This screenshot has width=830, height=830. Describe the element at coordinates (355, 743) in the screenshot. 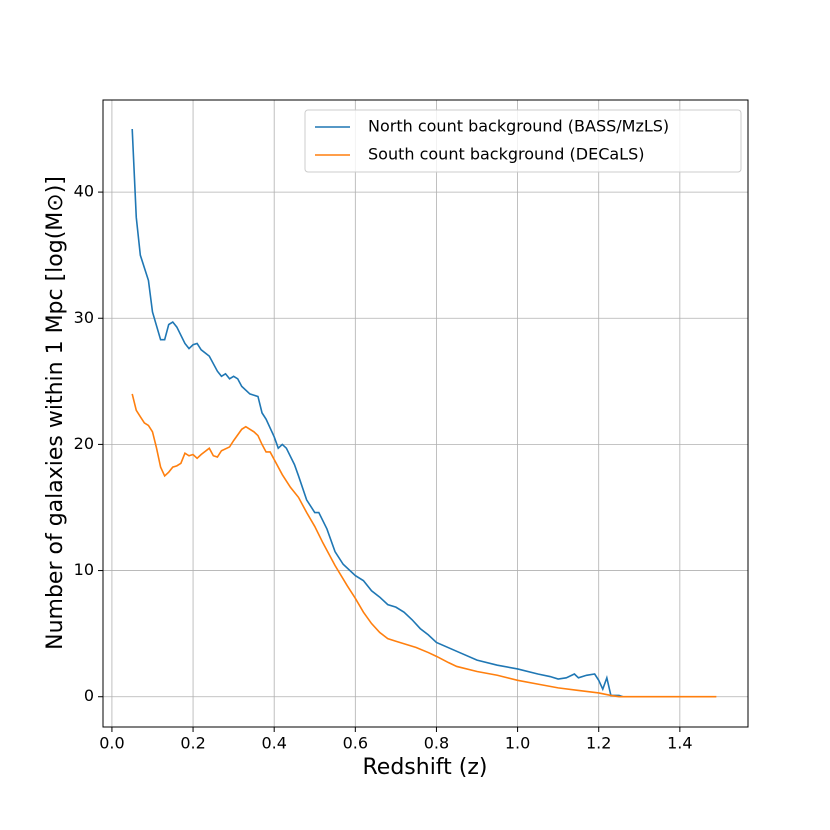

I see `x-tick-label: 0.6` at that location.